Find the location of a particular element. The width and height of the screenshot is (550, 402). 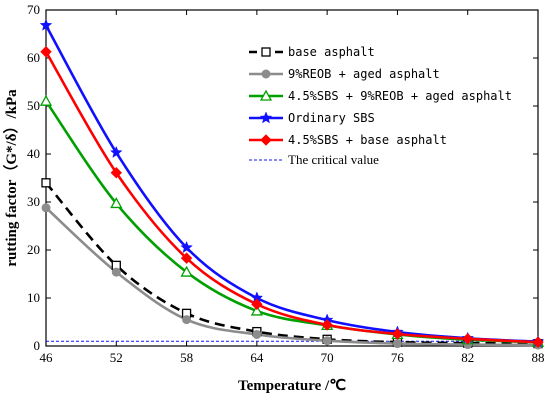

y-tick-label: 70 is located at coordinates (33, 9).